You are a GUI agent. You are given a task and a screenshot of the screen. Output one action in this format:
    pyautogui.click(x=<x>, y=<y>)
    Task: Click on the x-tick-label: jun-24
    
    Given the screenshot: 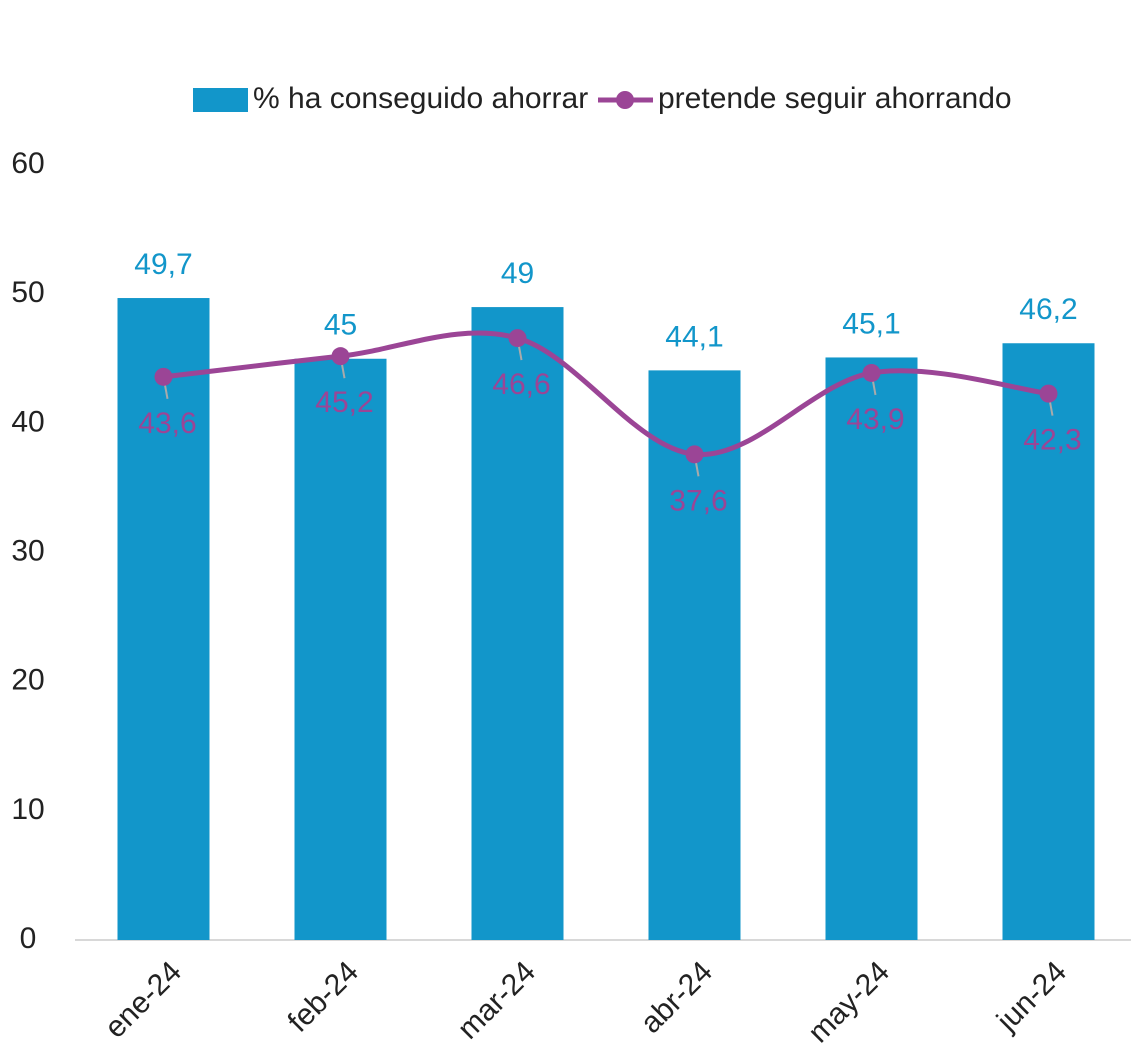 What is the action you would take?
    pyautogui.click(x=1031, y=996)
    